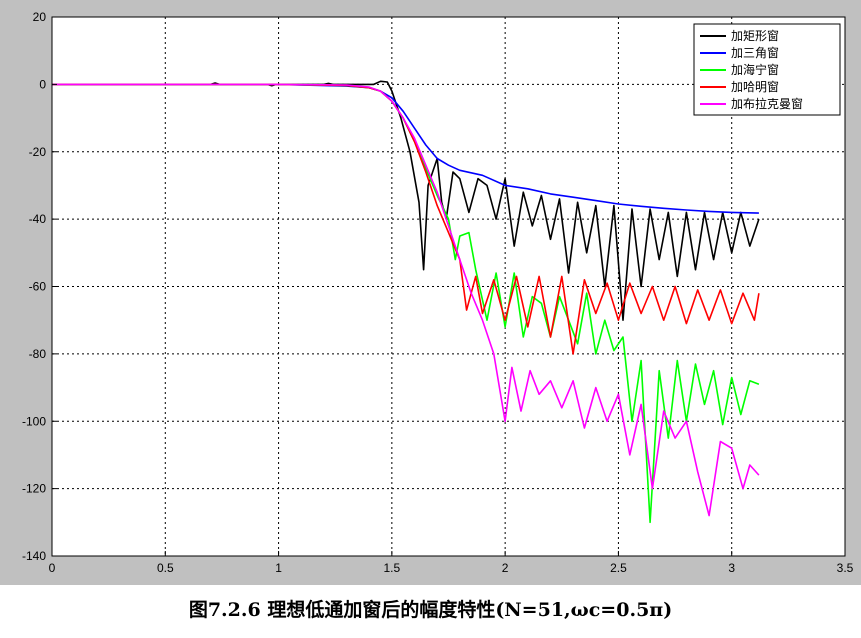  What do you see at coordinates (34, 489) in the screenshot?
I see `y-tick-label: -120` at bounding box center [34, 489].